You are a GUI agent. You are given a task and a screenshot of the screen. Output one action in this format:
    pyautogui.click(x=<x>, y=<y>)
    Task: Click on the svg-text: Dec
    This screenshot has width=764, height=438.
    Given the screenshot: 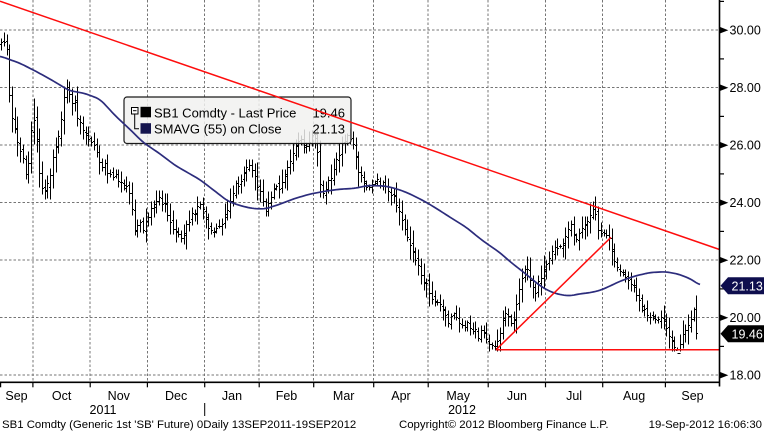 What is the action you would take?
    pyautogui.click(x=176, y=396)
    